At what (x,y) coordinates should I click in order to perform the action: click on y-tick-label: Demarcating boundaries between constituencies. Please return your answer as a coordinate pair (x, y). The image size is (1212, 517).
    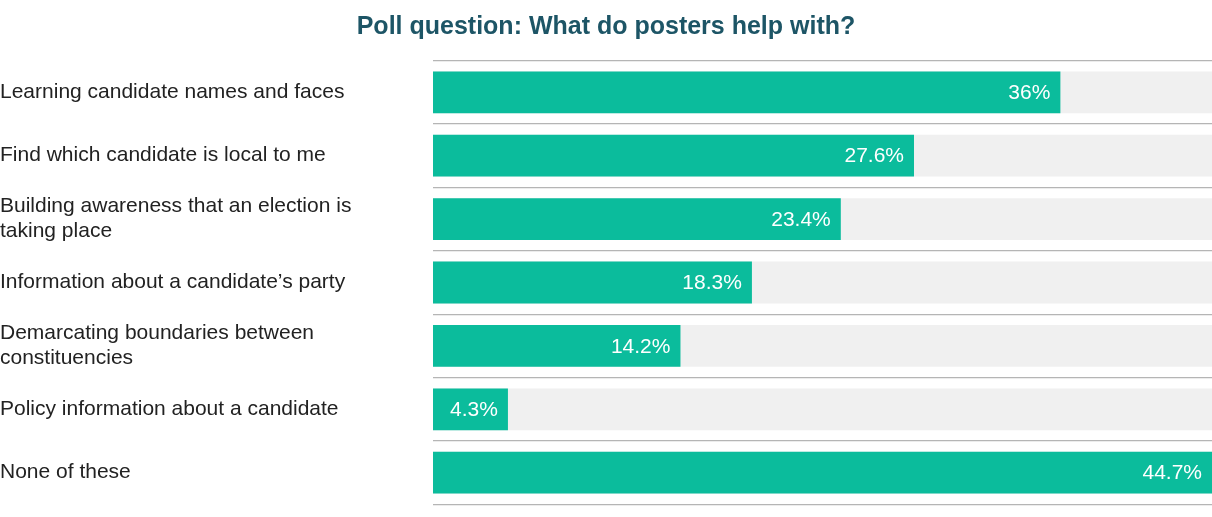
    Looking at the image, I should click on (157, 344).